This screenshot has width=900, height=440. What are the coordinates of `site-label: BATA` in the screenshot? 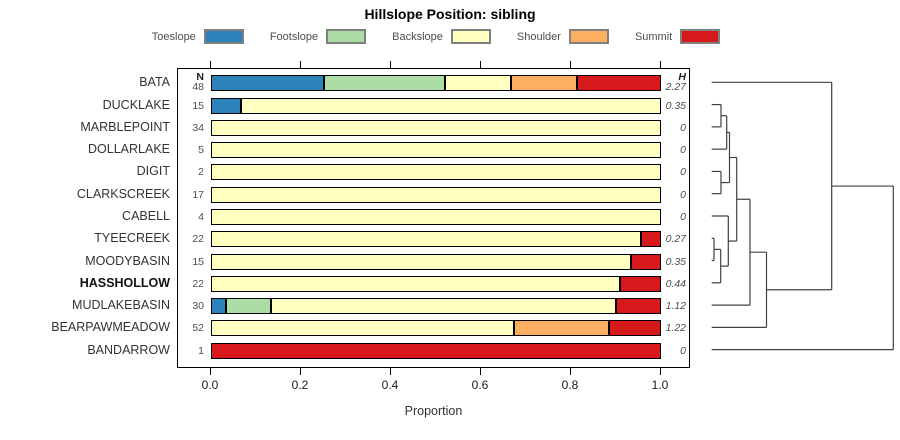 It's located at (154, 82).